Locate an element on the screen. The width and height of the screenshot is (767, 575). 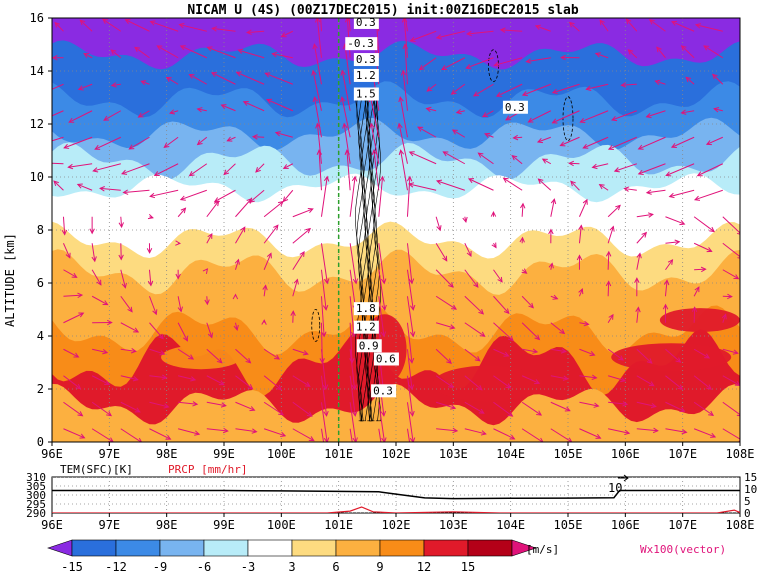
subplot-x-tick-label: 99E is located at coordinates (224, 525).